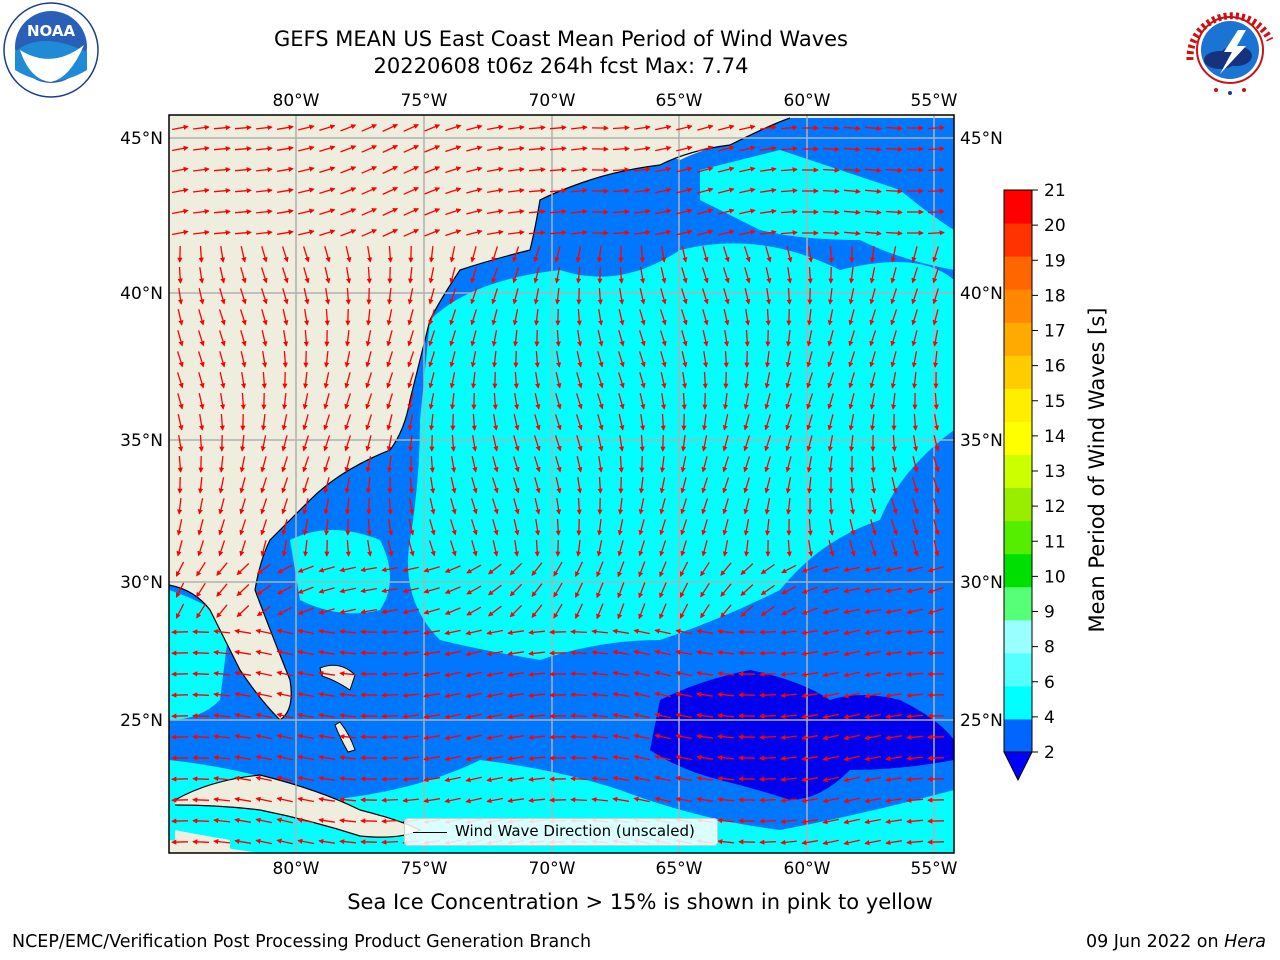 This screenshot has height=960, width=1280. What do you see at coordinates (1049, 472) in the screenshot?
I see `colorbar-ticks: 21 20 19 18 17 16 15 14 13 12 11 10 9 8 6 4 2` at bounding box center [1049, 472].